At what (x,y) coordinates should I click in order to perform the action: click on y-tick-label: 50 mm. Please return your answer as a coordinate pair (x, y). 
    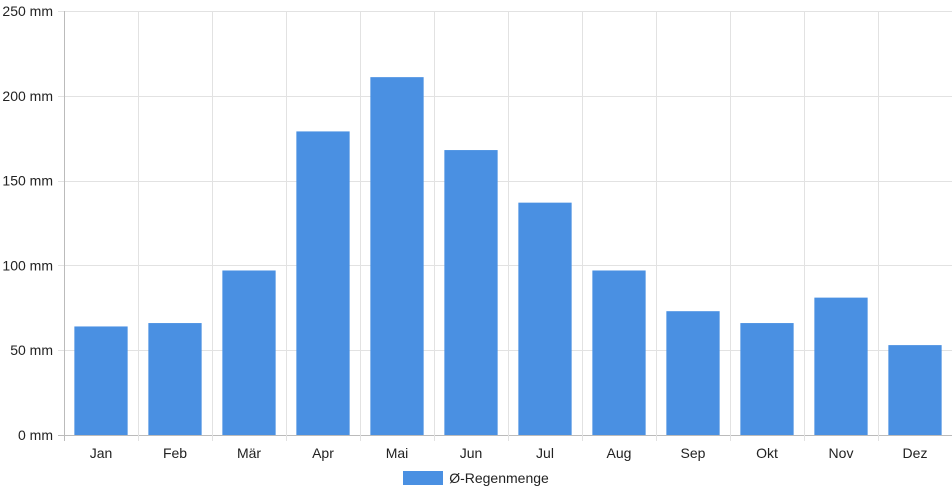
    Looking at the image, I should click on (31, 350).